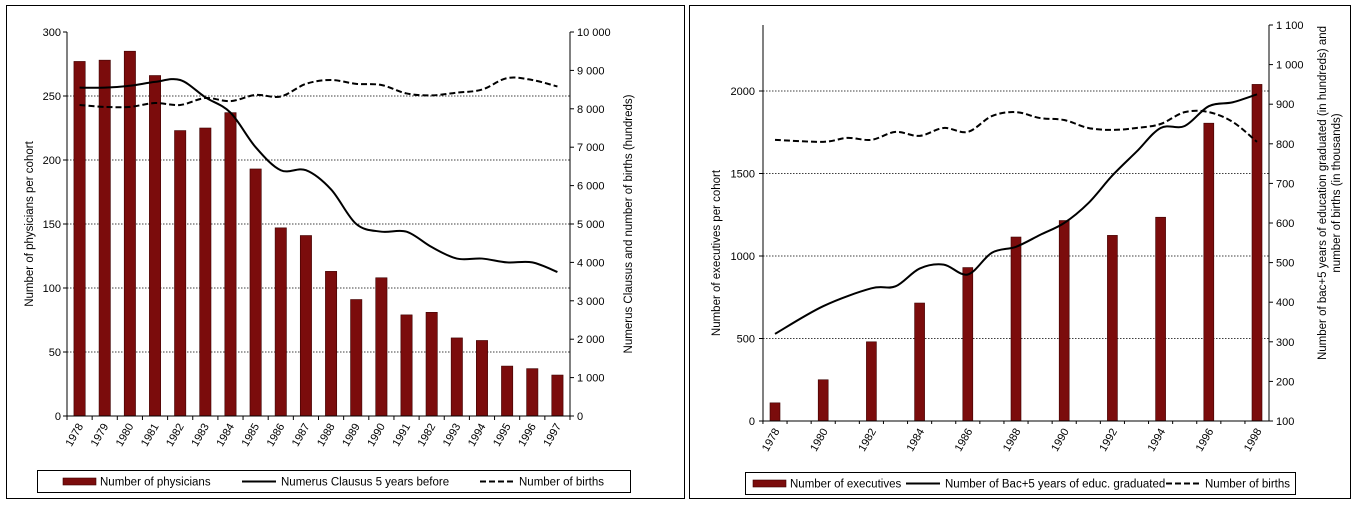 This screenshot has width=1356, height=507. Describe the element at coordinates (1055, 485) in the screenshot. I see `chart-2-legend-label: Number of Bac+5 years of educ. graduated` at that location.